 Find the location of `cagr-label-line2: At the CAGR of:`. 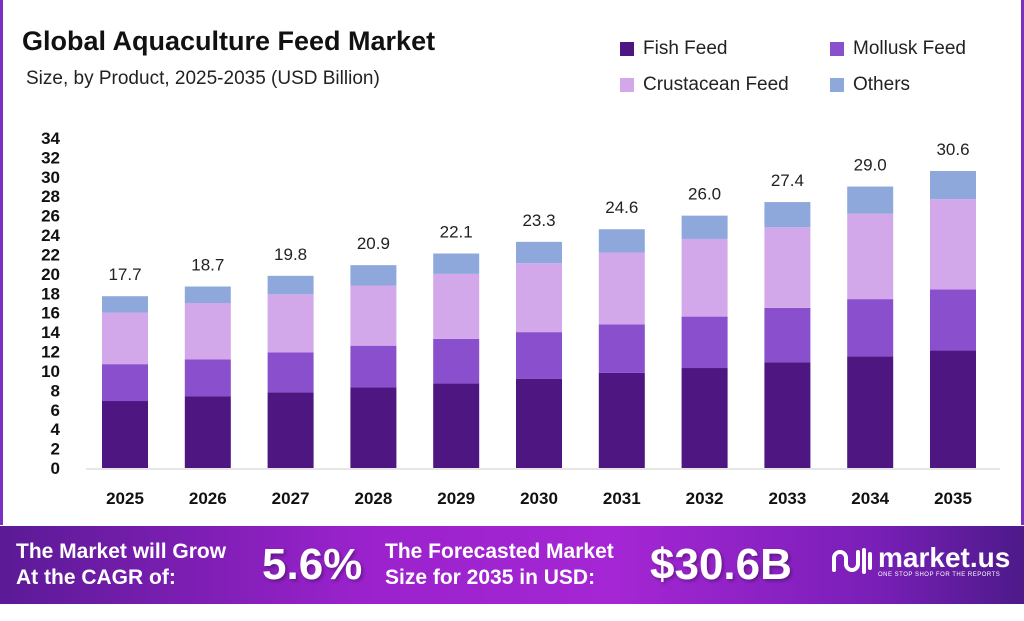

cagr-label-line2: At the CAGR of: is located at coordinates (96, 577).